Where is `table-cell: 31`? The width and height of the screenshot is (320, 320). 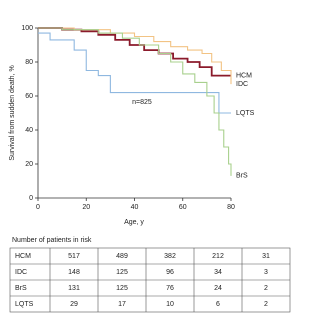 table-cell: 31 is located at coordinates (266, 256).